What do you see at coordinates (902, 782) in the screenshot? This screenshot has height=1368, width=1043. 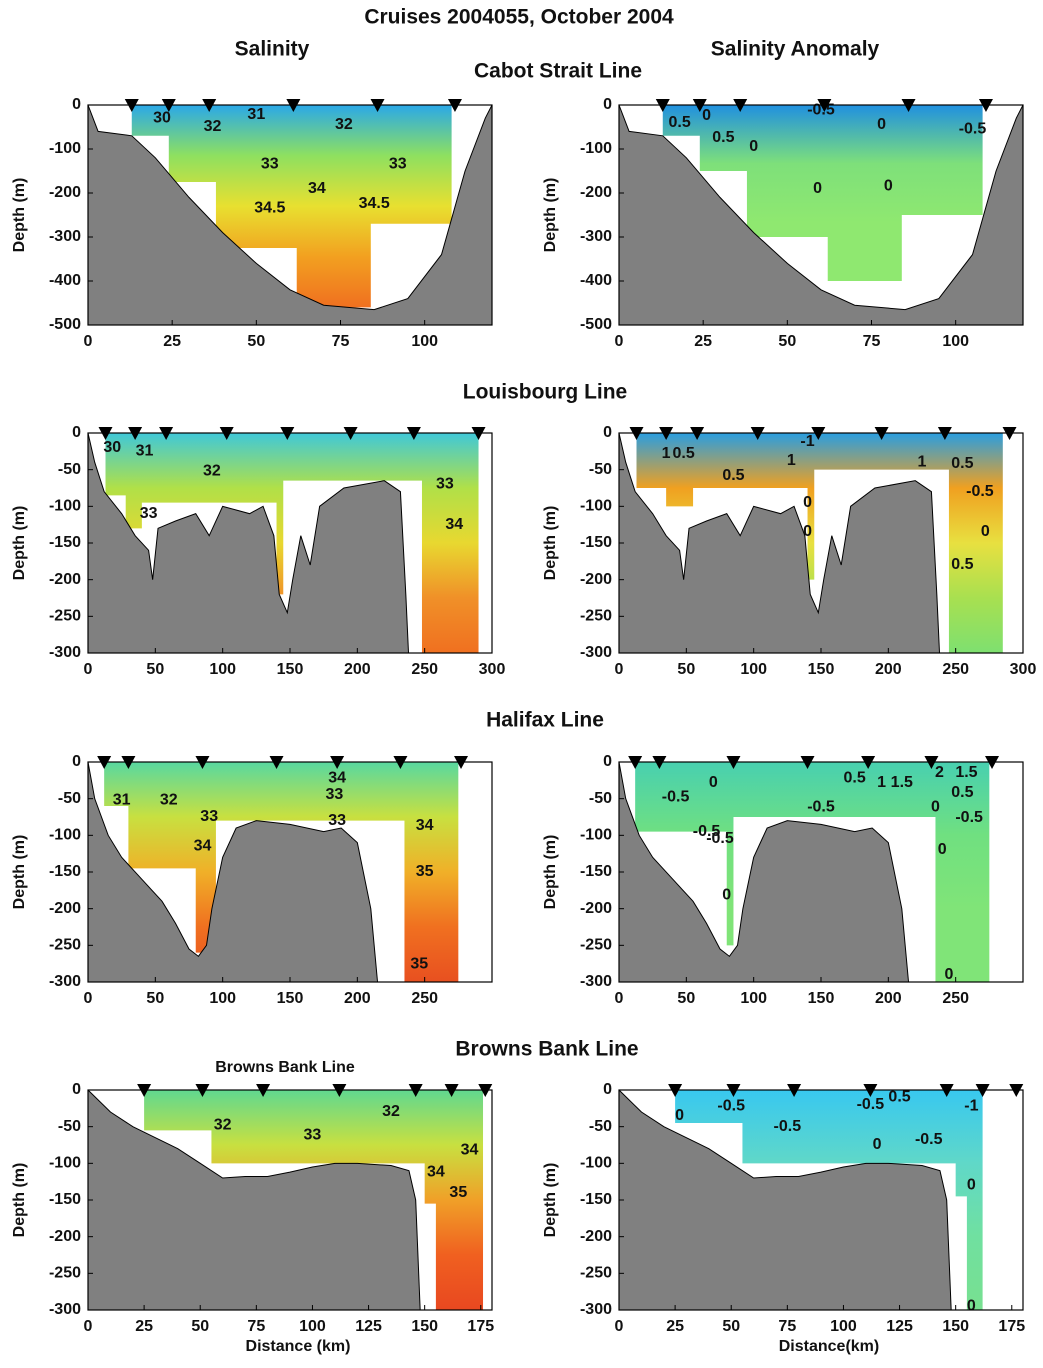 I see `contour-label: 1.5` at bounding box center [902, 782].